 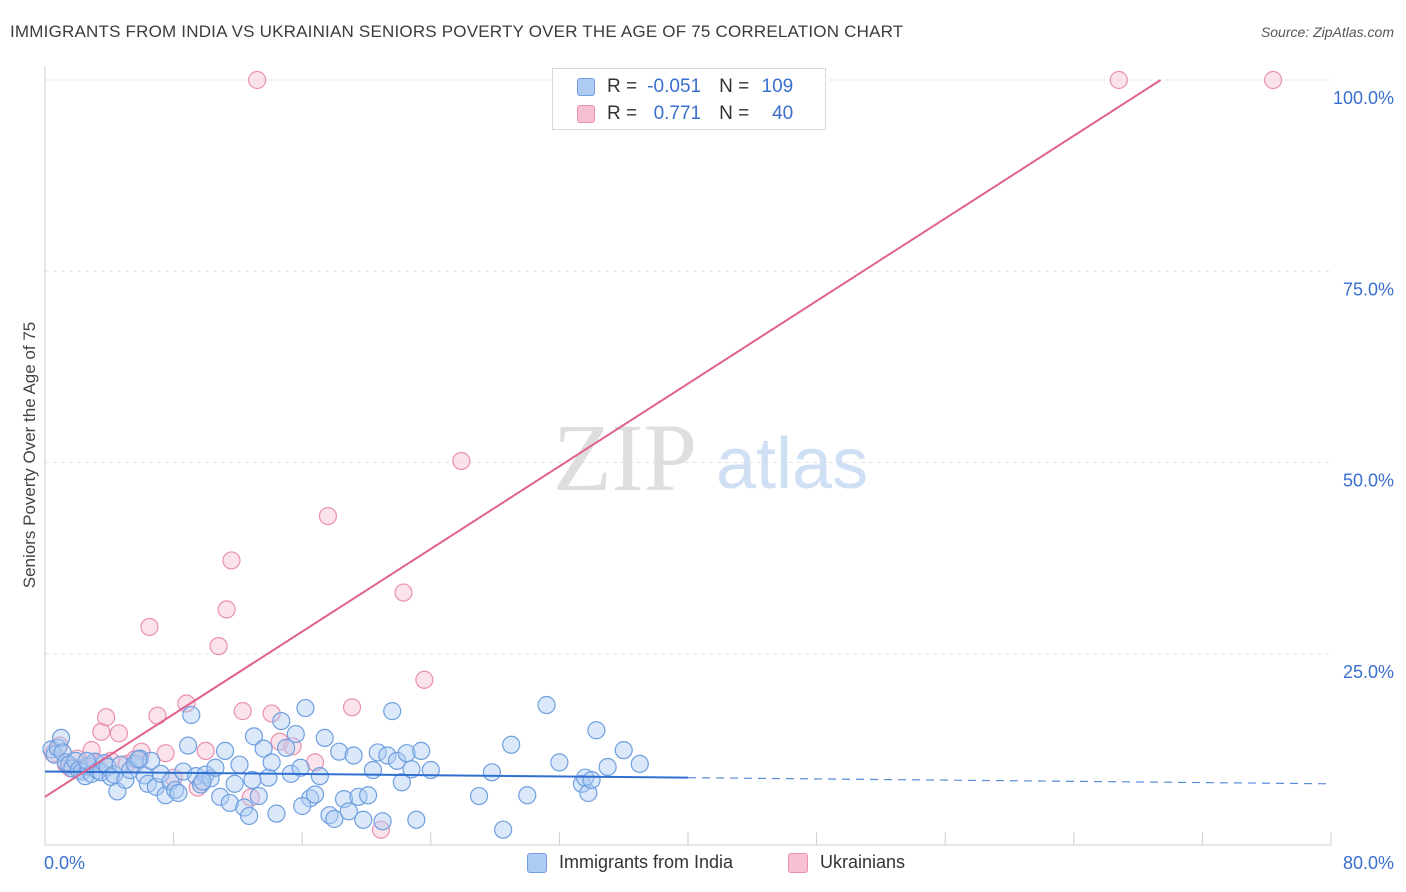 I want to click on source-credit: Source: ZipAtlas.com, so click(x=1327, y=32).